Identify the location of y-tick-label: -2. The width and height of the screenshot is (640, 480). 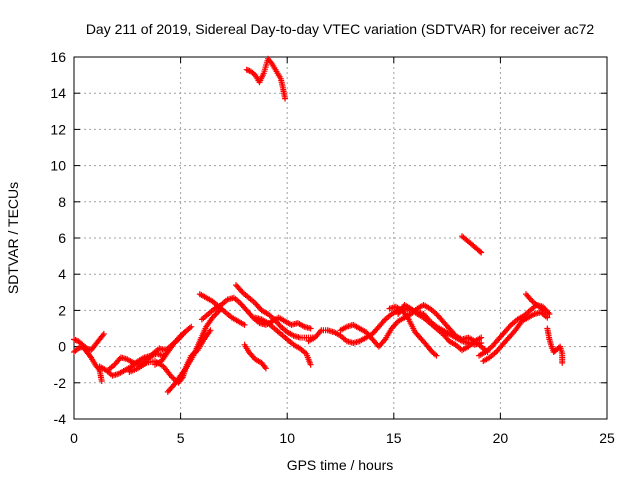
(60, 383).